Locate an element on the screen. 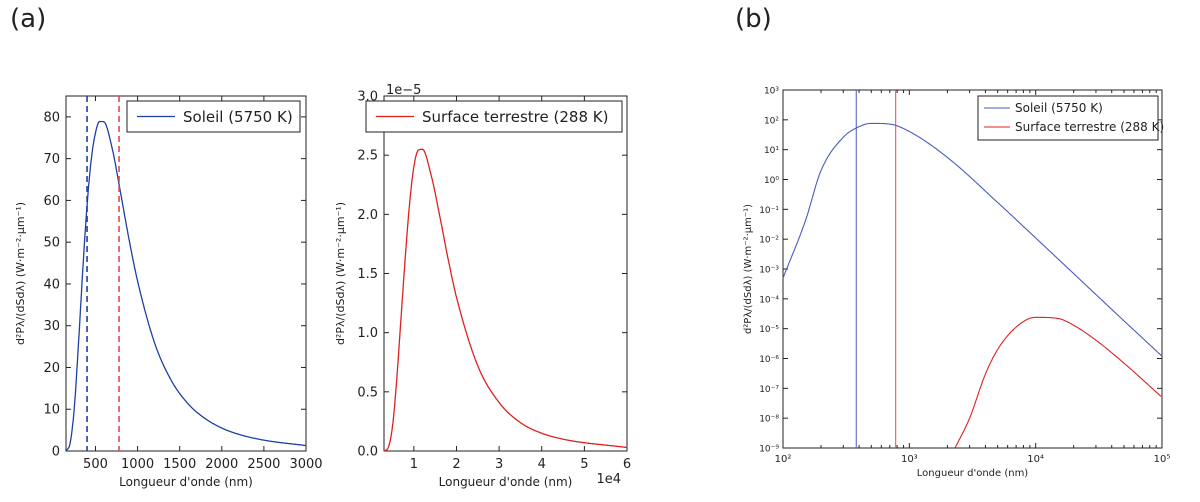 Image resolution: width=1200 pixels, height=502 pixels. y-tick-label-a1: 30 is located at coordinates (51, 326).